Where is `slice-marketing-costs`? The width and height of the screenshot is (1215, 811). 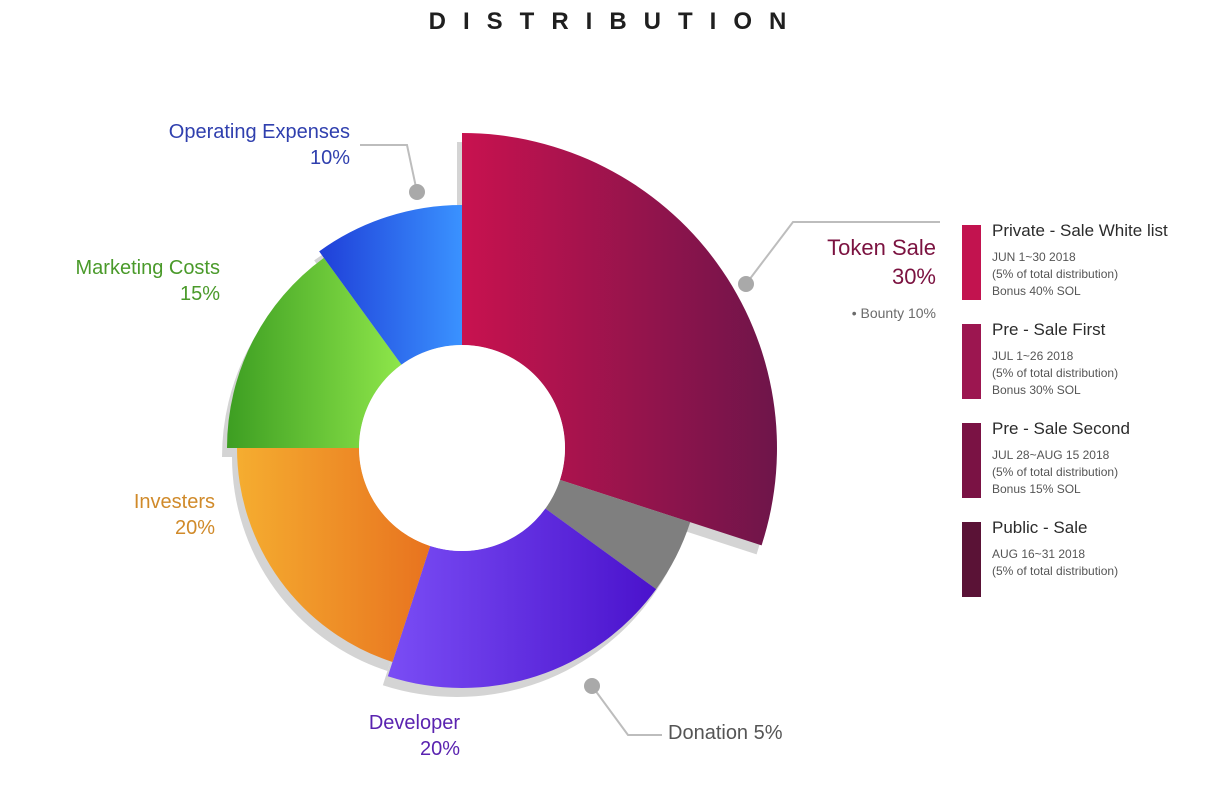 slice-marketing-costs is located at coordinates (314, 352).